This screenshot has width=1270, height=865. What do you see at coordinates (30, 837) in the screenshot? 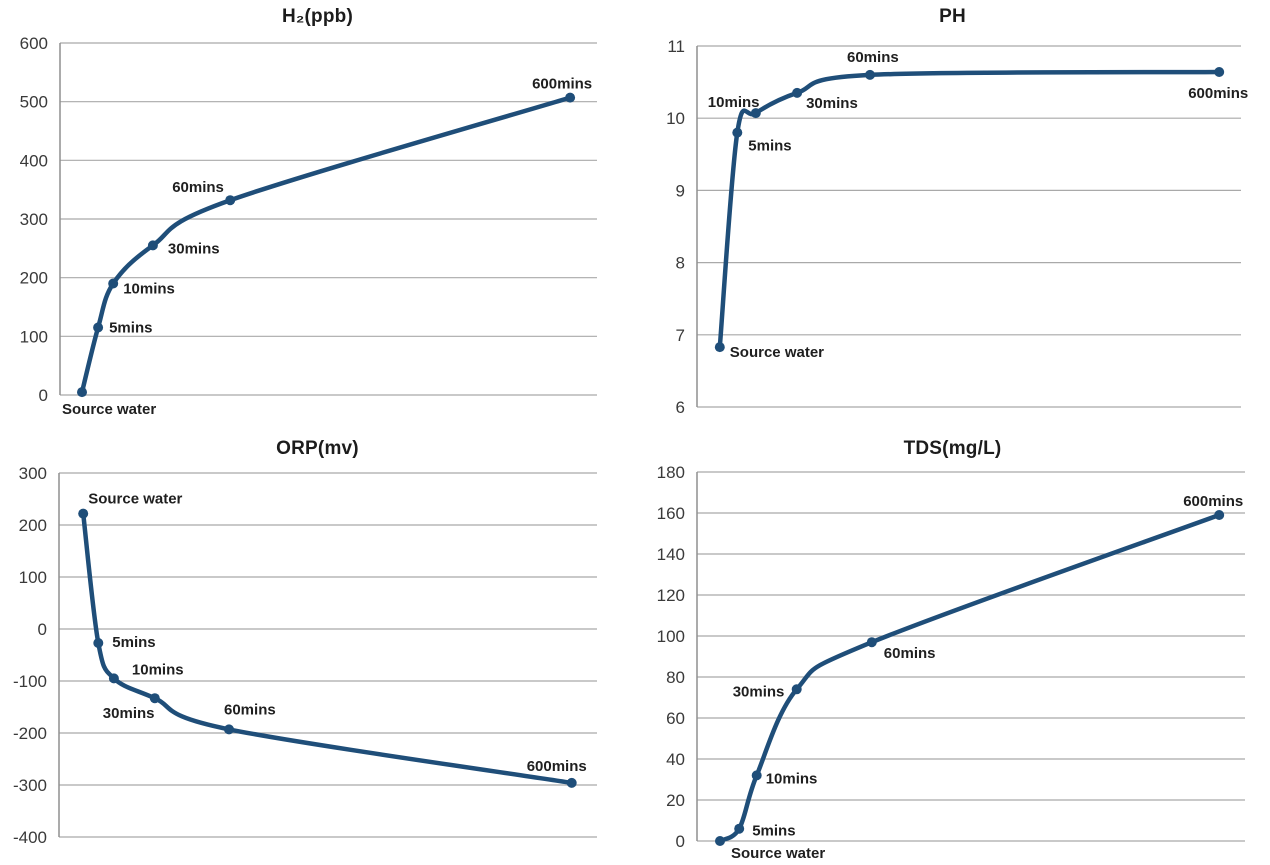
I see `y-tick-label: -400` at bounding box center [30, 837].